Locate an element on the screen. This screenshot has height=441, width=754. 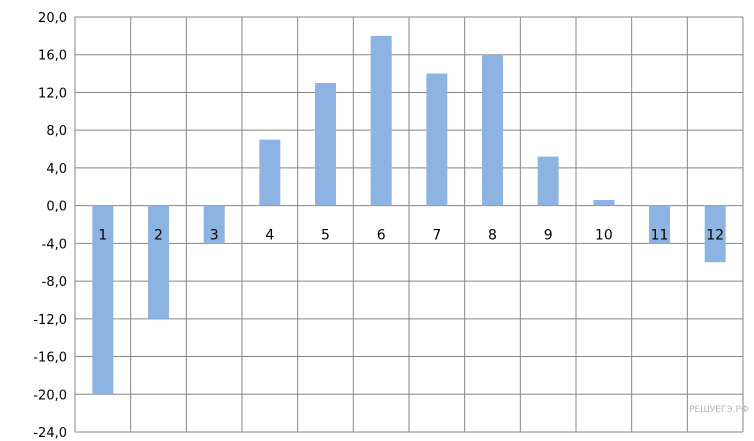
y-tick-label: 8,0 is located at coordinates (56, 131).